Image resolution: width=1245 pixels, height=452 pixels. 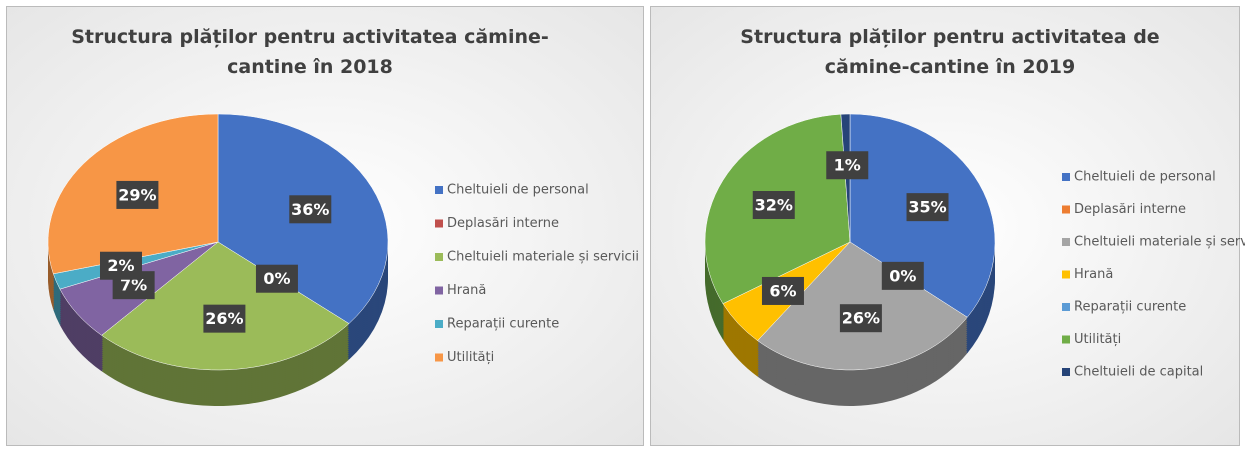 I want to click on data-label: 29%, so click(x=137, y=194).